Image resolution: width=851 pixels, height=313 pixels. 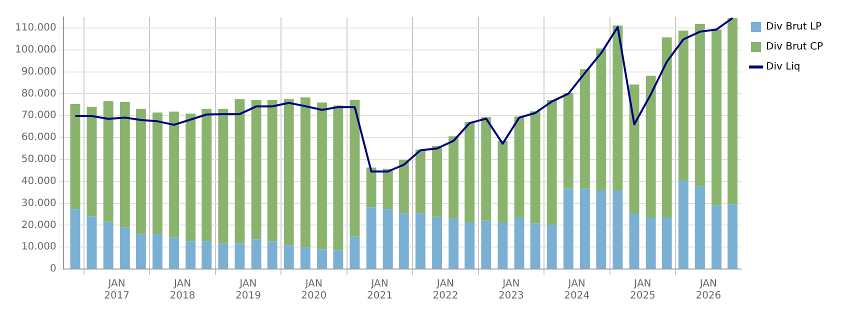 I want to click on y-tick-label: 60.000, so click(x=38, y=138).